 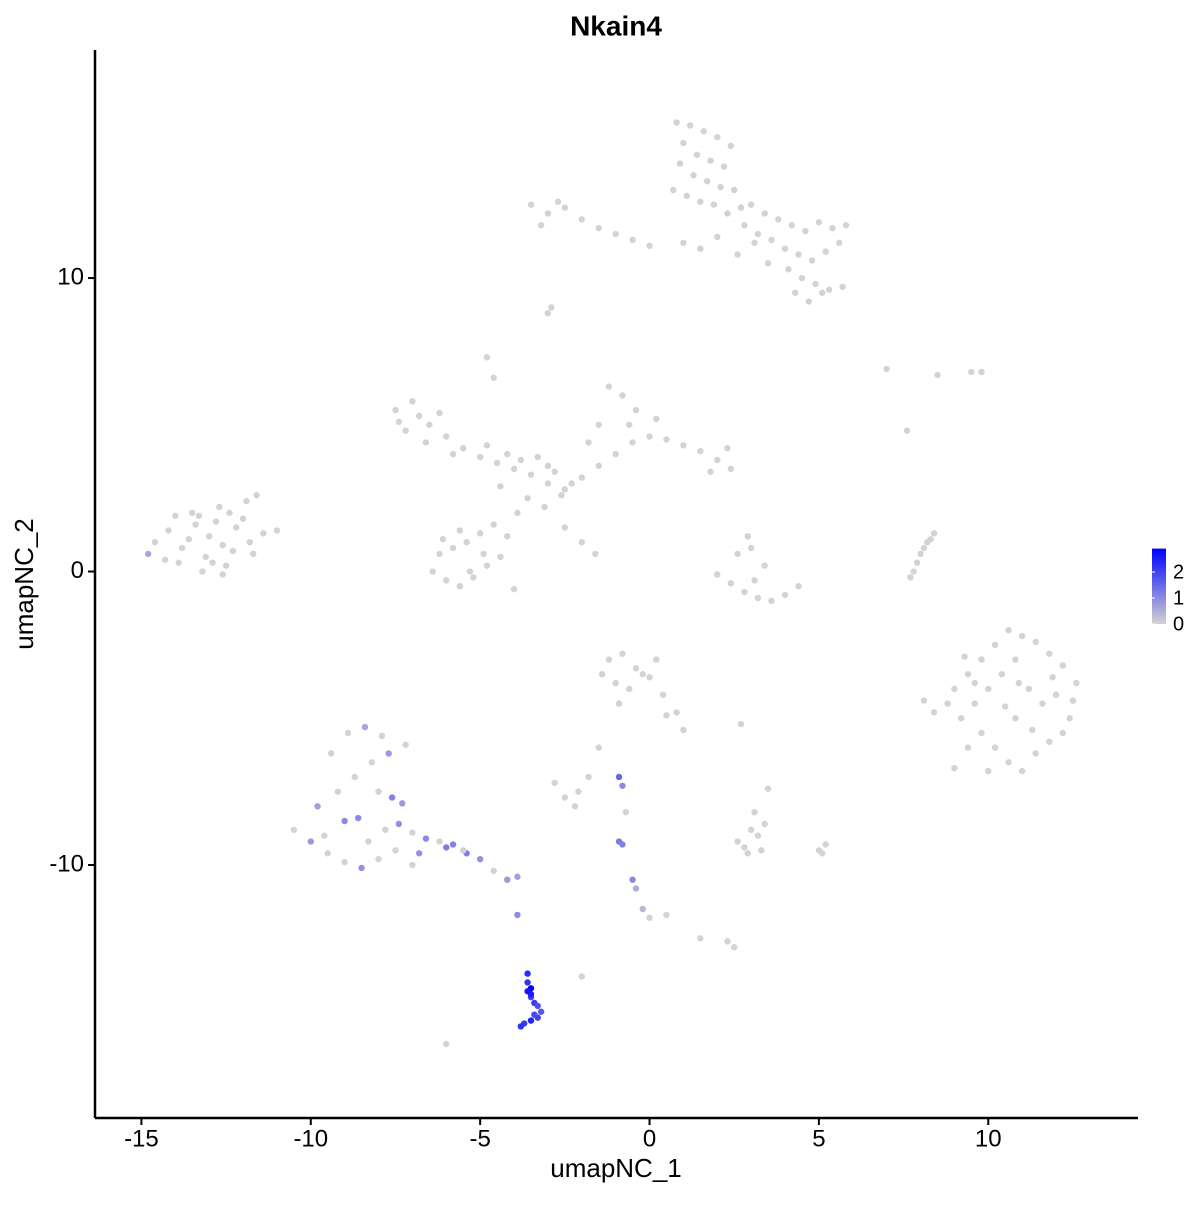 What do you see at coordinates (1159, 586) in the screenshot?
I see `colorbar` at bounding box center [1159, 586].